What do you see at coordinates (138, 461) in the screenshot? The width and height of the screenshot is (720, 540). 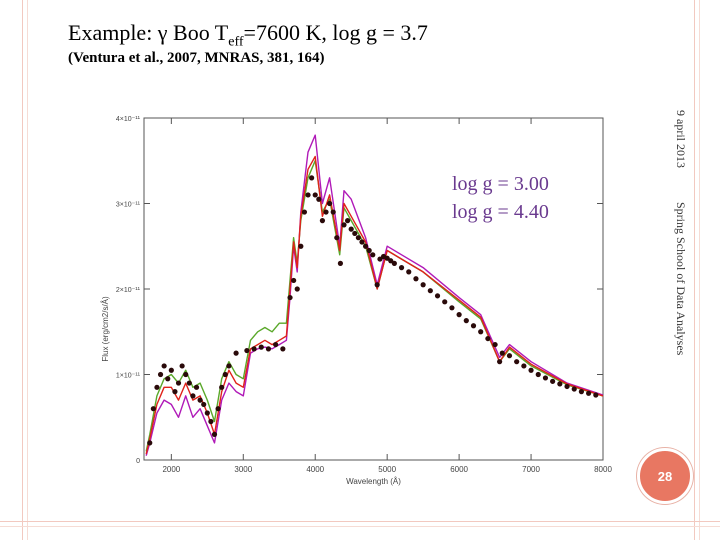 I see `y-tick-label: 0` at bounding box center [138, 461].